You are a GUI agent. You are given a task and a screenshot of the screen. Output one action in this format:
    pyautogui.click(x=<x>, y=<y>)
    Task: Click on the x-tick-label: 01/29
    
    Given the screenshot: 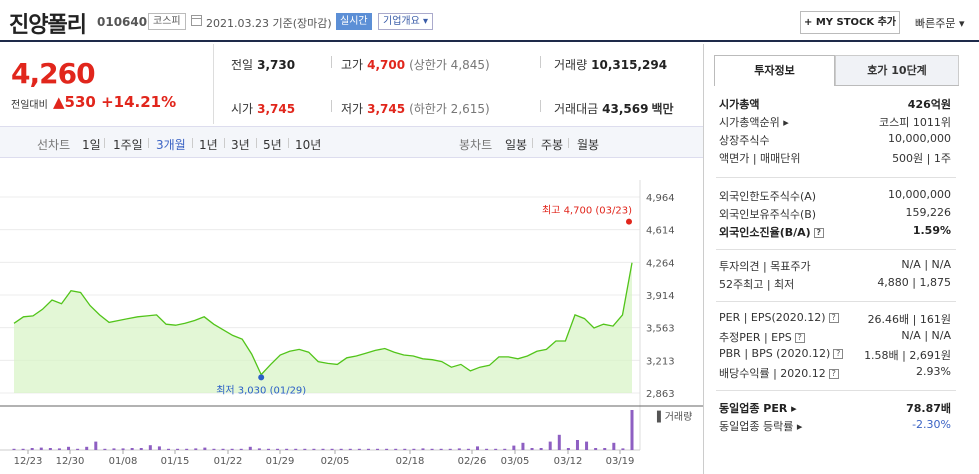 What is the action you would take?
    pyautogui.click(x=280, y=461)
    